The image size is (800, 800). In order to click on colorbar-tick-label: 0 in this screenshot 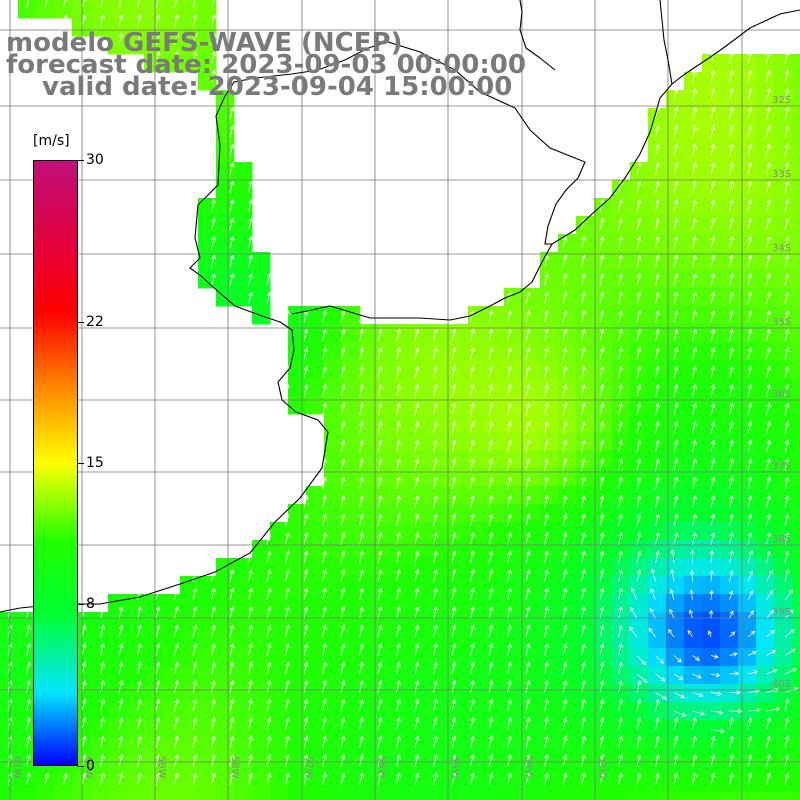, I will do `click(90, 766)`.